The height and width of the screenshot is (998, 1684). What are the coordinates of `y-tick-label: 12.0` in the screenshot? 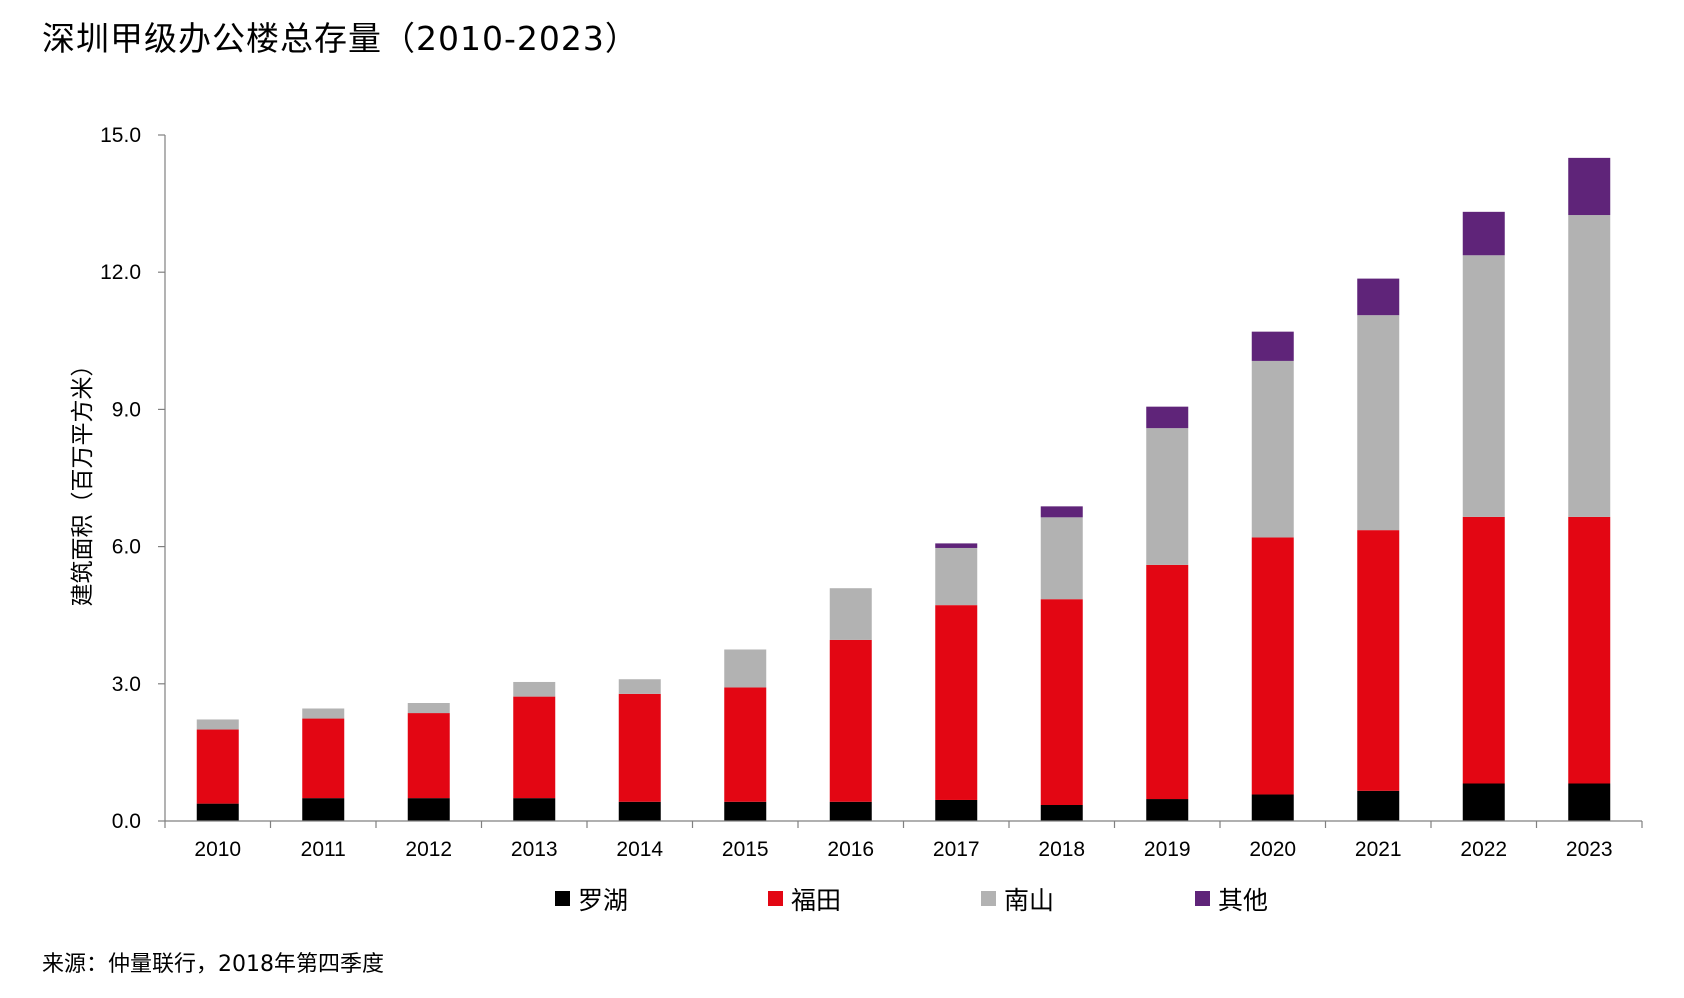 It's located at (120, 272).